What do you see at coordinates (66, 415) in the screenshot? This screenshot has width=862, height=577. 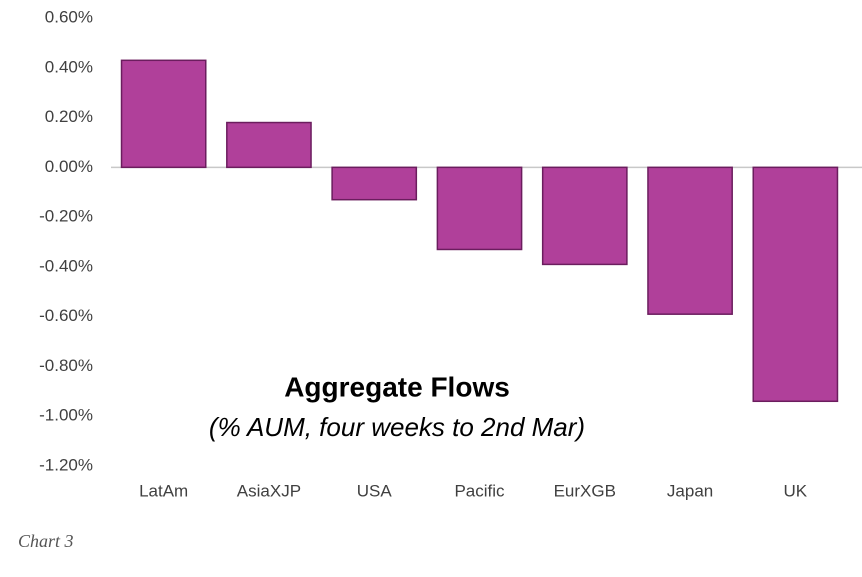 I see `y-tick-label: -1.00%` at bounding box center [66, 415].